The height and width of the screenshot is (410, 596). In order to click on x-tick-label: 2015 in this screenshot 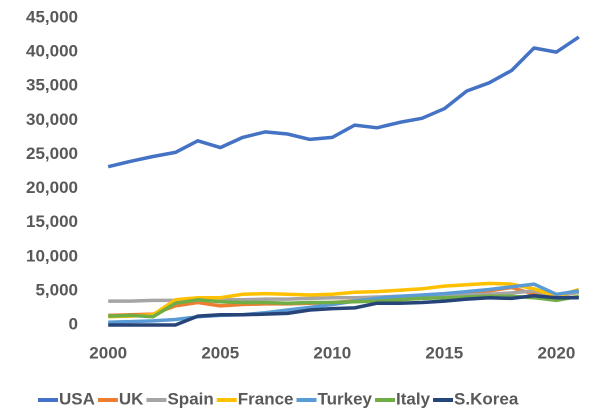, I will do `click(444, 352)`.